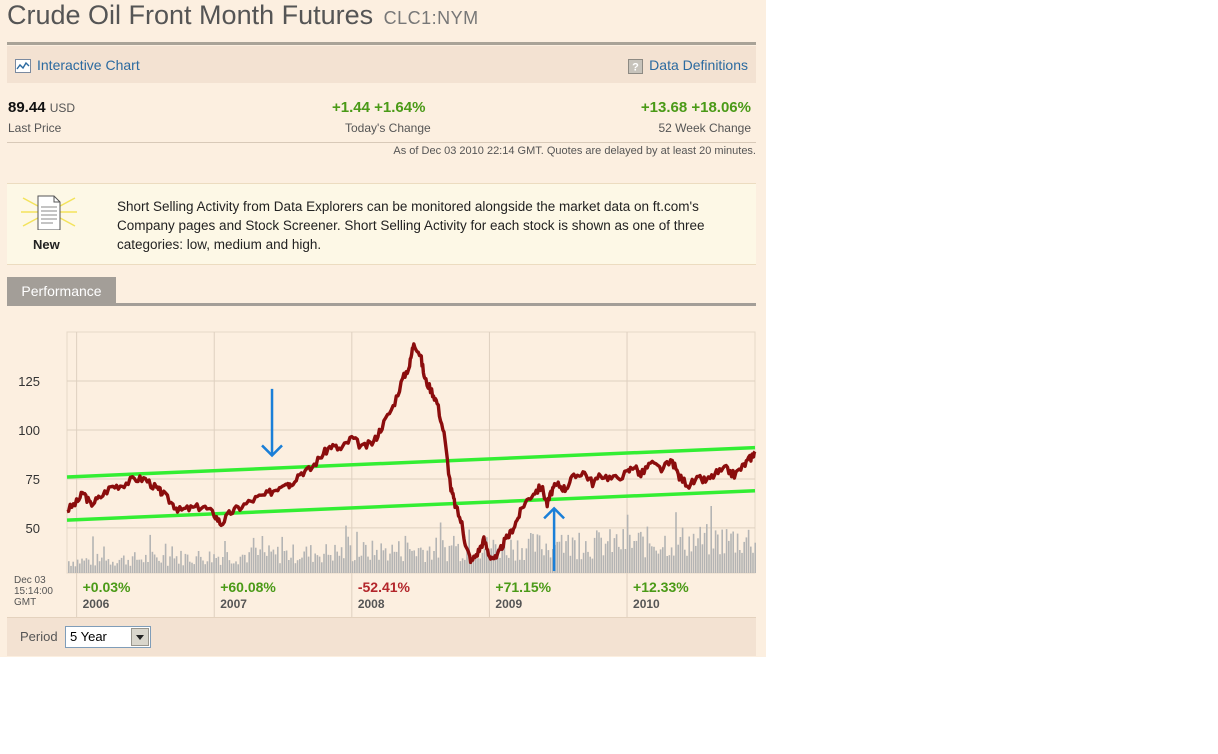 The width and height of the screenshot is (1218, 754). Describe the element at coordinates (371, 604) in the screenshot. I see `year-label: 2008` at that location.